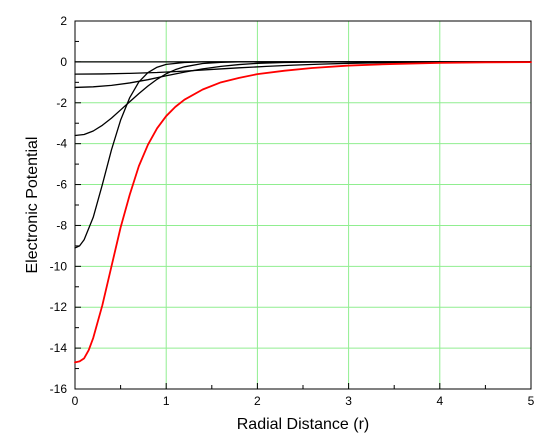 This screenshot has width=557, height=447. Describe the element at coordinates (348, 401) in the screenshot. I see `x-tick-label: 3` at that location.